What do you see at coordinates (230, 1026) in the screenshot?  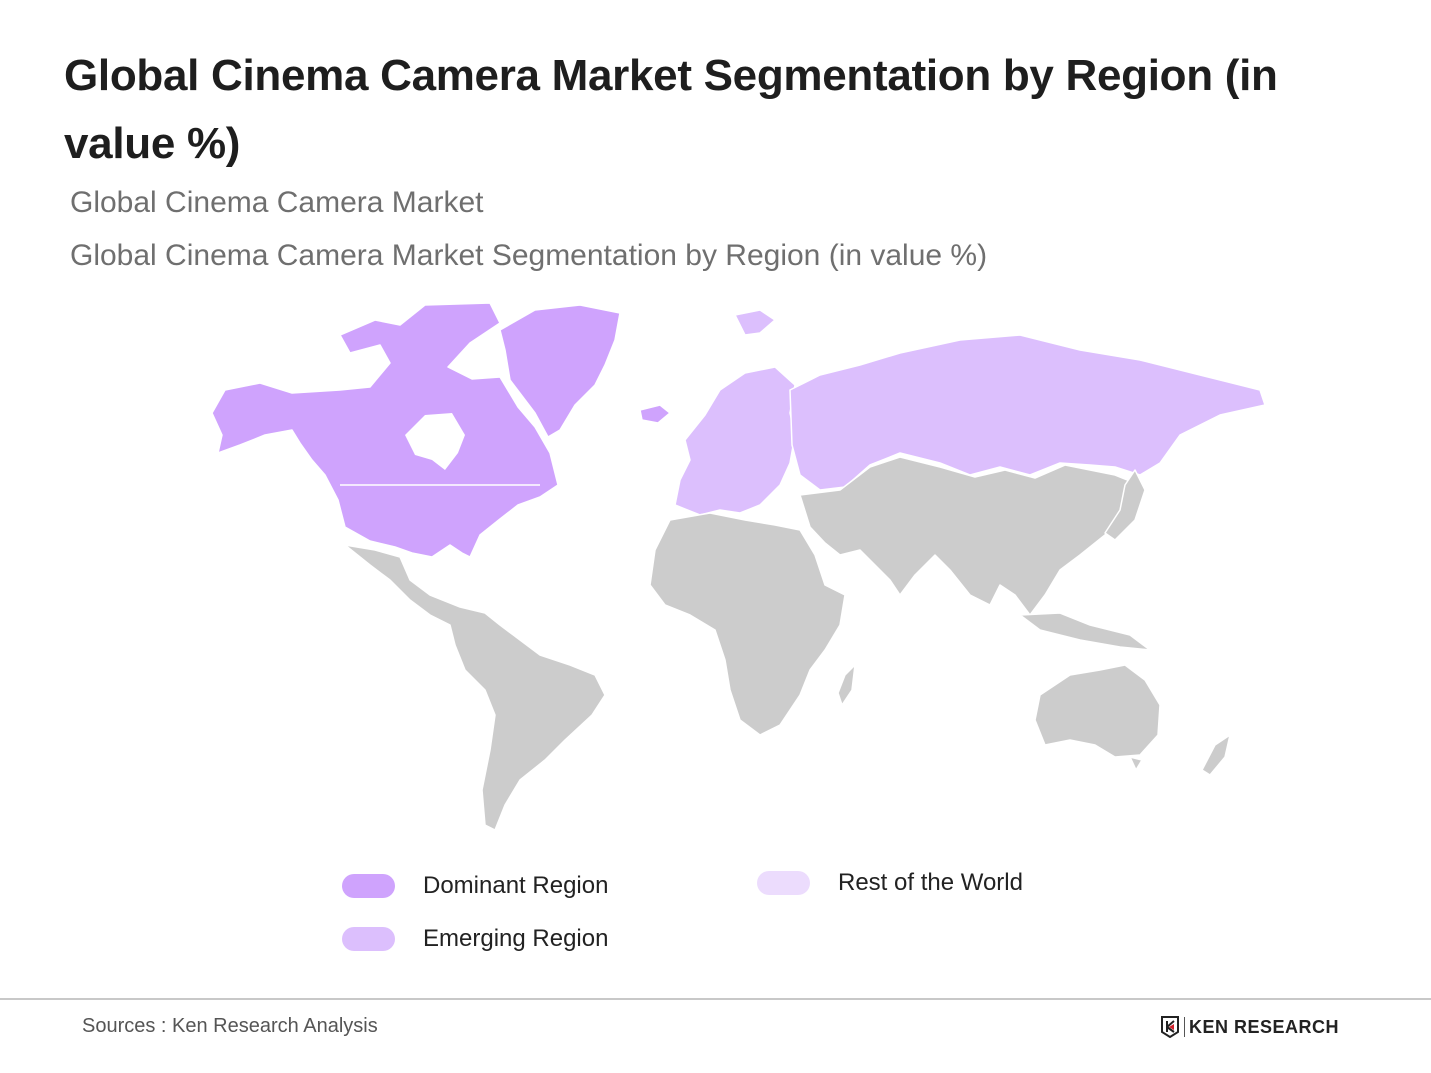 I see `source-note: Sources : Ken Research Analysis` at bounding box center [230, 1026].